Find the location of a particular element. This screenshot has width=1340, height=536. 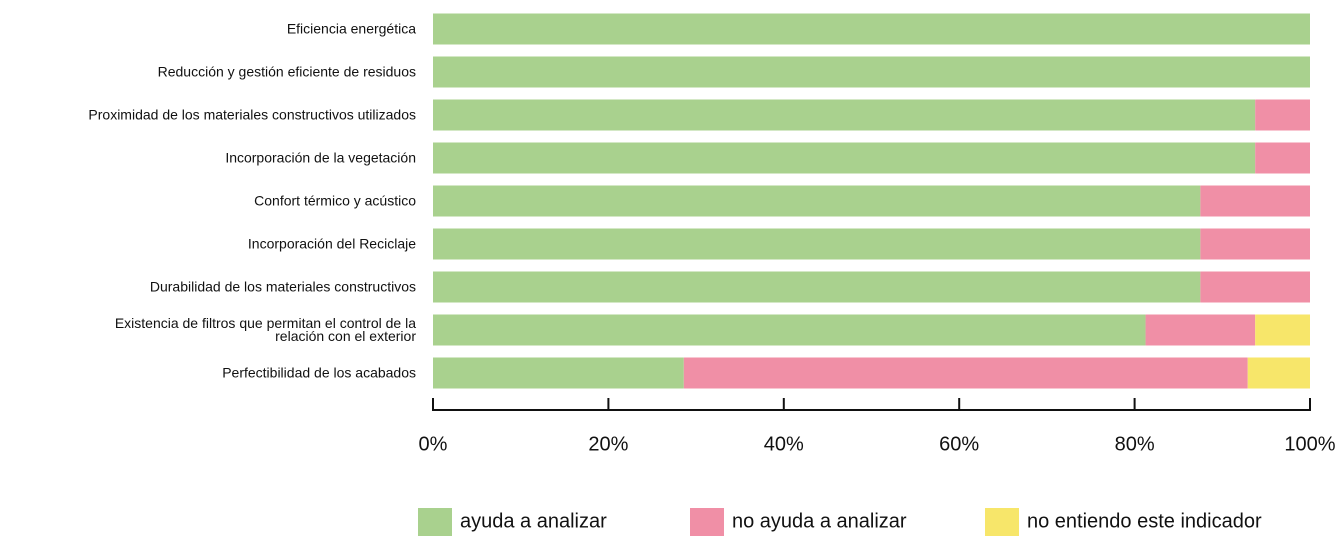

legend-label: no entiendo este indicador is located at coordinates (1144, 521).